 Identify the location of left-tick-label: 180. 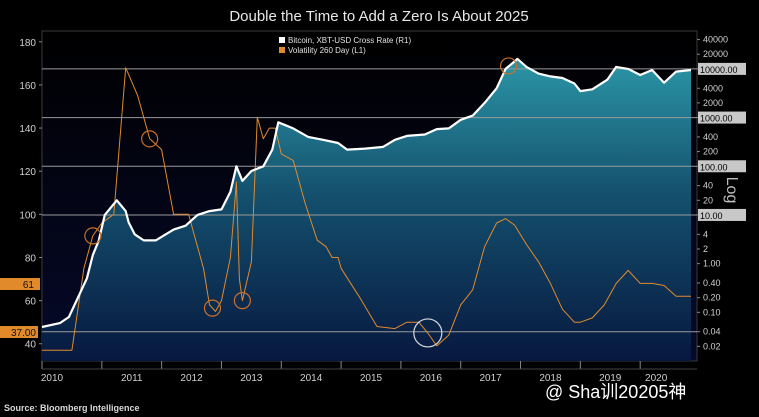
(27, 43).